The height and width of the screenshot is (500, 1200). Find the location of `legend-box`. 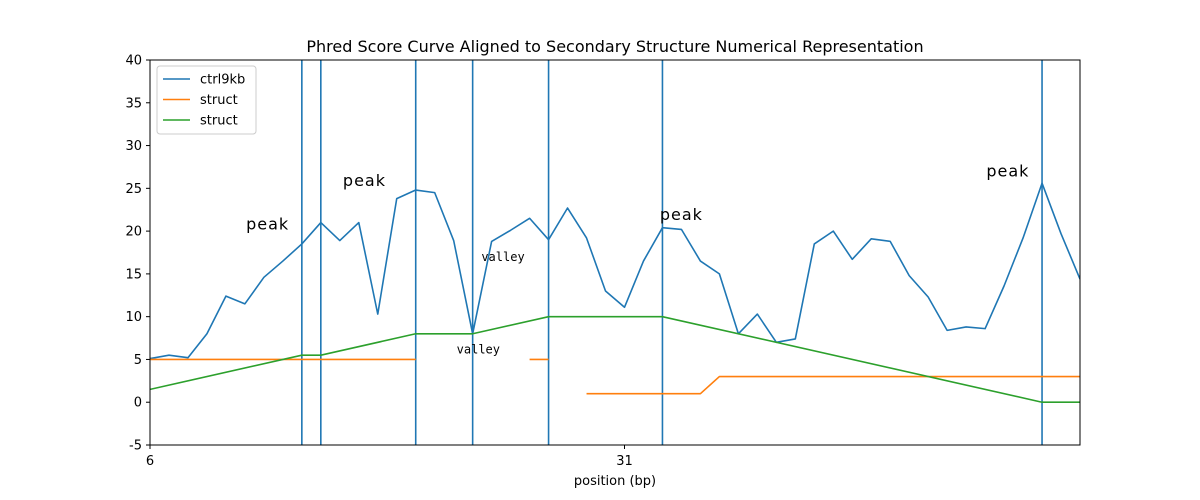

legend-box is located at coordinates (206, 100).